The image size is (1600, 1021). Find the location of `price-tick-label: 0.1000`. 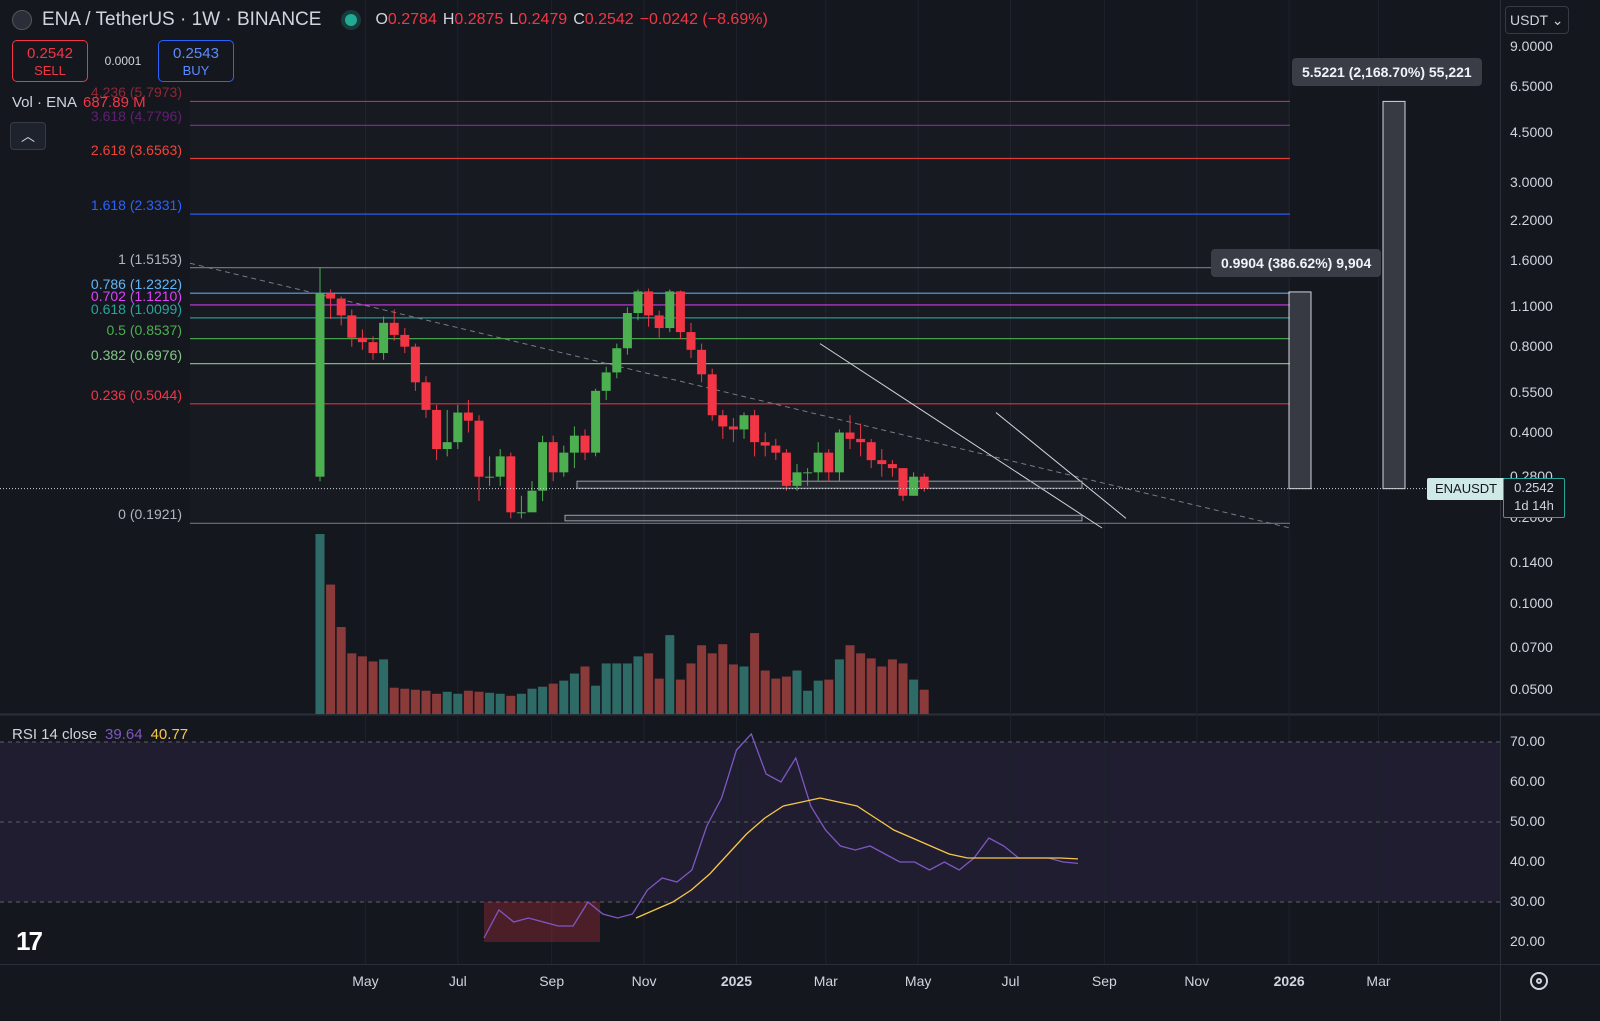

price-tick-label: 0.1000 is located at coordinates (1531, 603).